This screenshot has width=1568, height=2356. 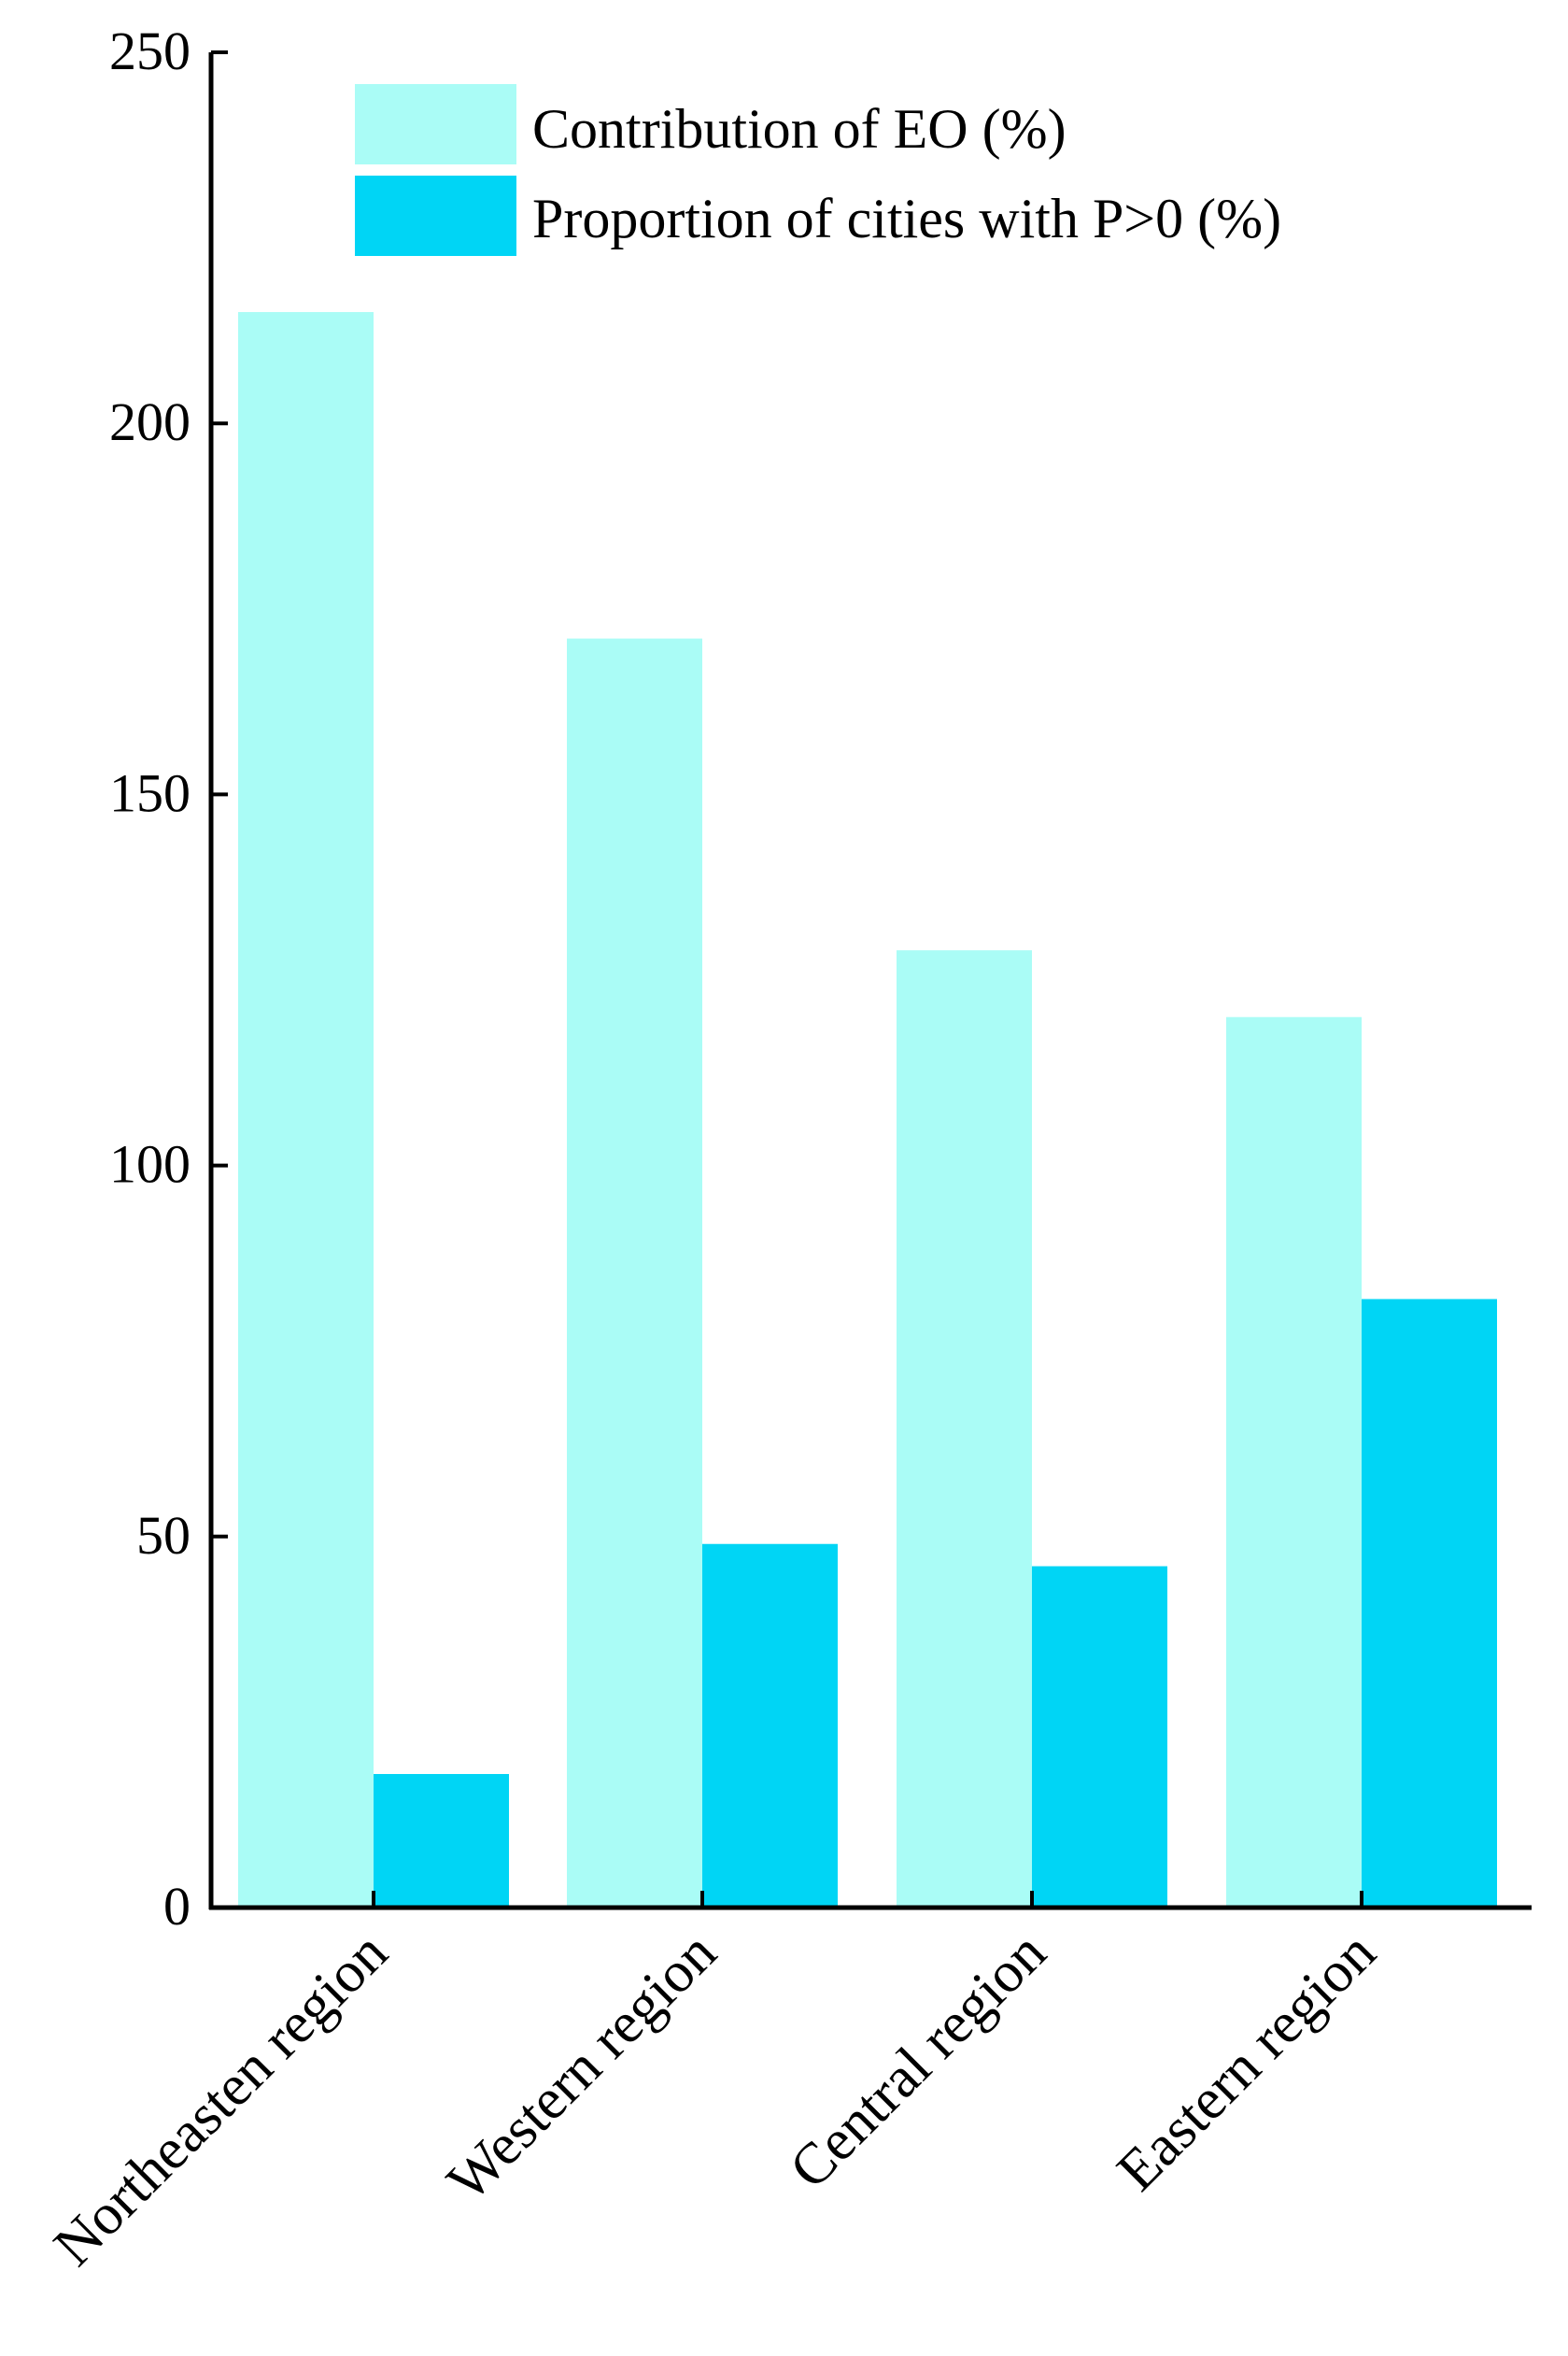 I want to click on y-tick-label-0: 0, so click(x=177, y=1907).